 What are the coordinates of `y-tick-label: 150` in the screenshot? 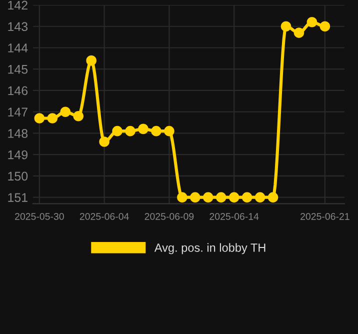 It's located at (18, 176).